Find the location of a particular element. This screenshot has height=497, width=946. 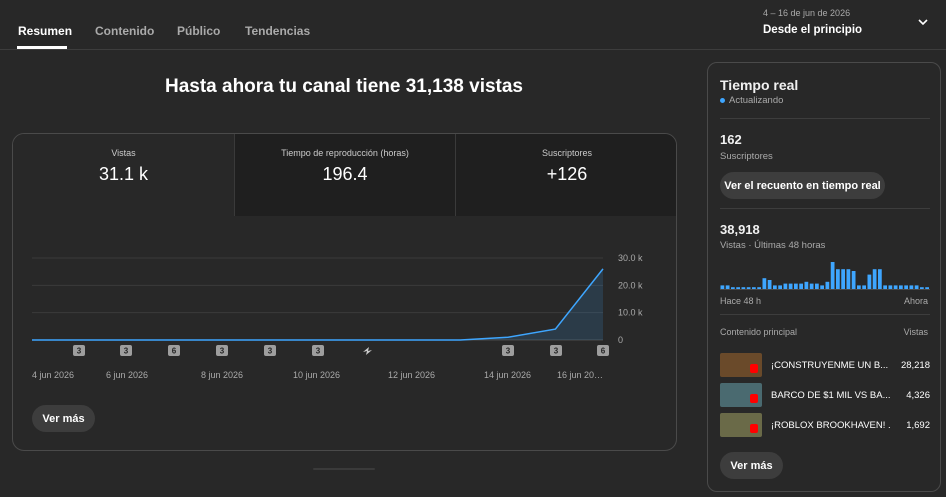

realtime-views-bar-chart is located at coordinates (825, 274).